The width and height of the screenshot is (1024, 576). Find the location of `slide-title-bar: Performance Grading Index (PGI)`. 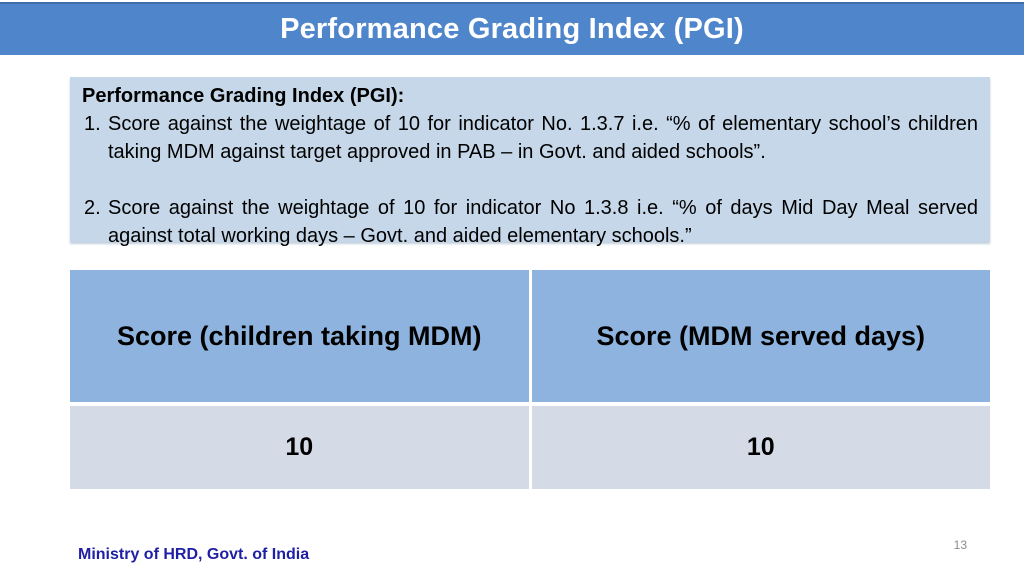

slide-title-bar: Performance Grading Index (PGI) is located at coordinates (512, 28).